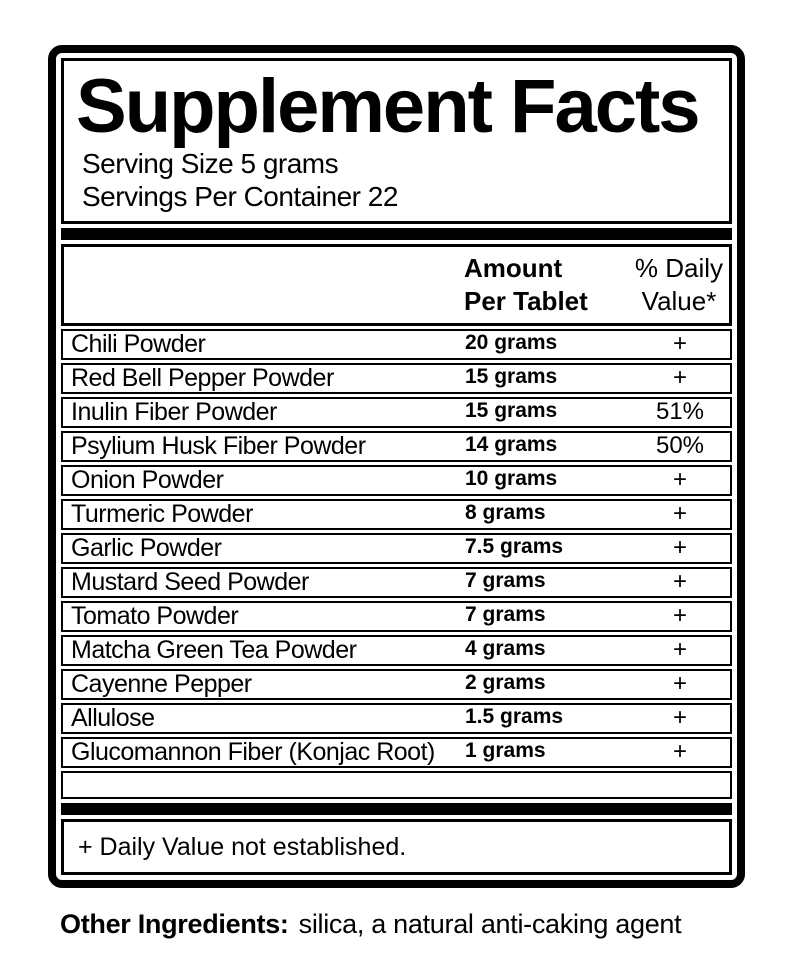  Describe the element at coordinates (396, 616) in the screenshot. I see `table-row: Tomato Powder 7 grams +` at that location.